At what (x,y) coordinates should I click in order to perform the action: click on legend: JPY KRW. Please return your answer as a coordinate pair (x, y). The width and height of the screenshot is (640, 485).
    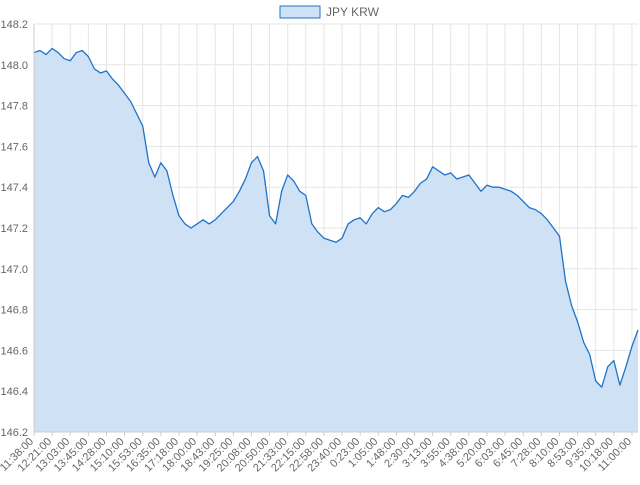
    Looking at the image, I should click on (330, 12).